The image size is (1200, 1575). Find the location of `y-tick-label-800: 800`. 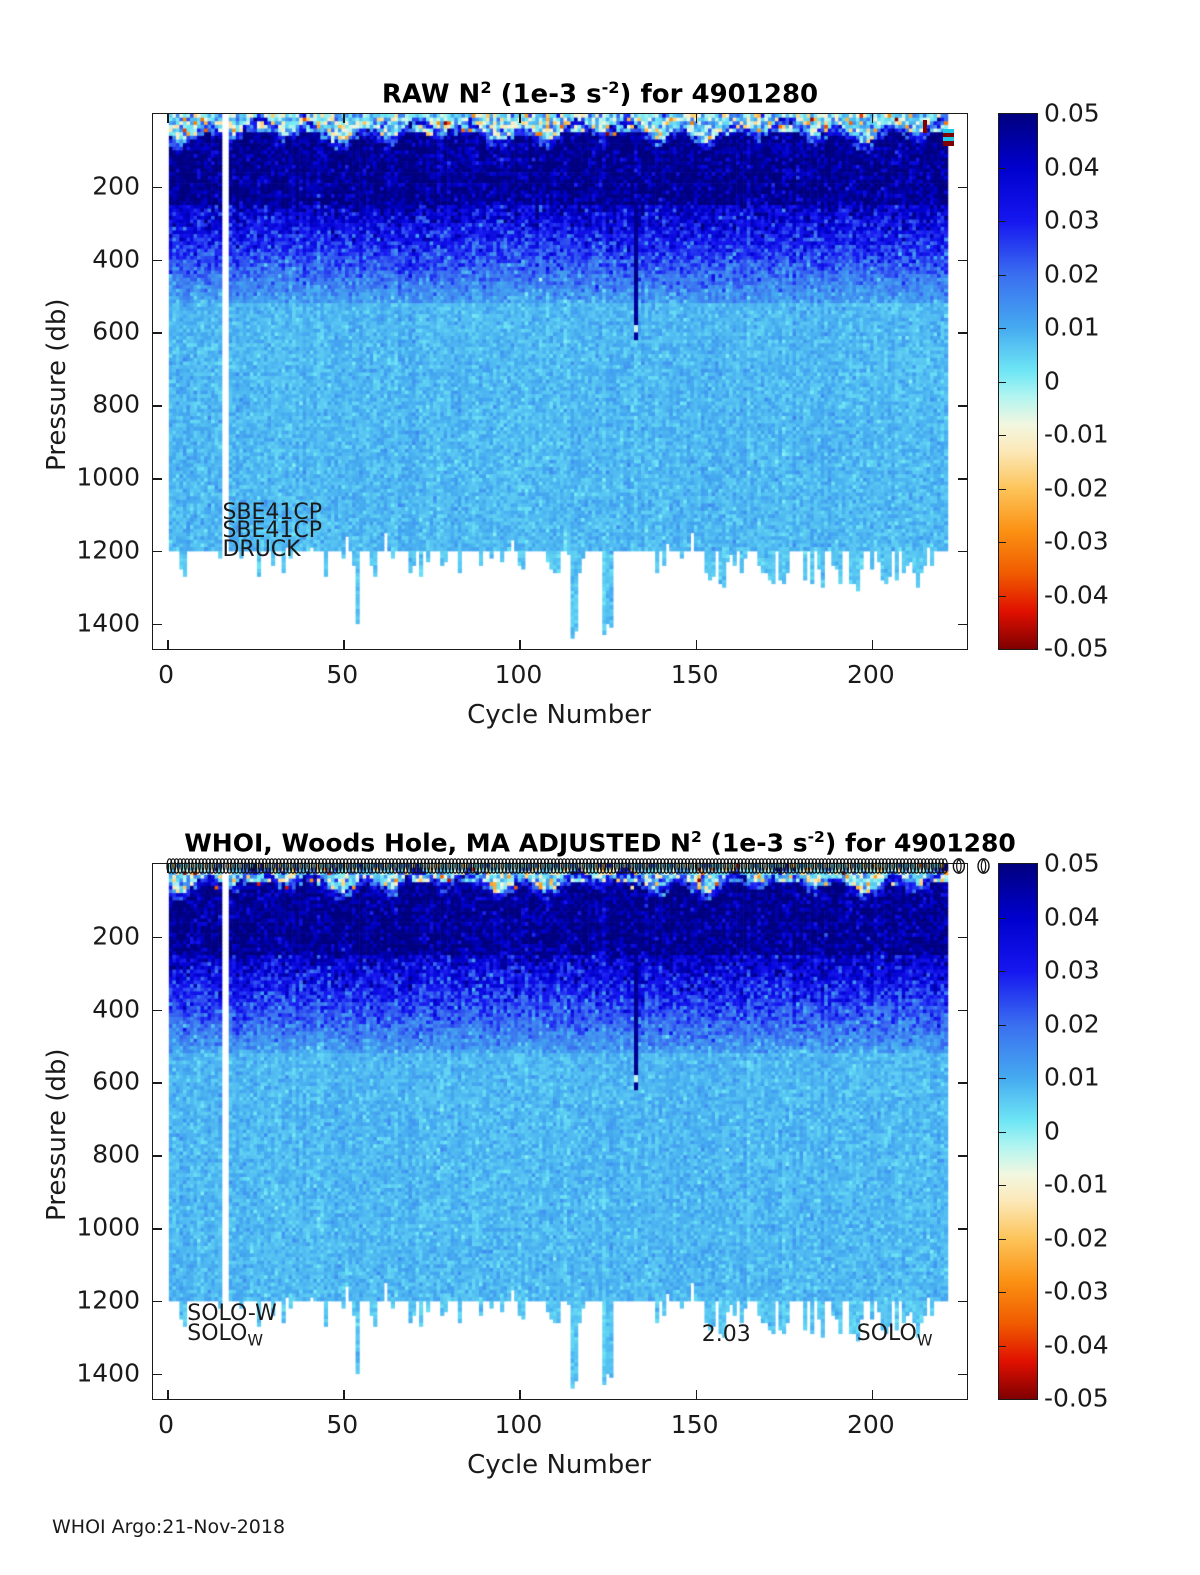

y-tick-label-800: 800 is located at coordinates (116, 404).